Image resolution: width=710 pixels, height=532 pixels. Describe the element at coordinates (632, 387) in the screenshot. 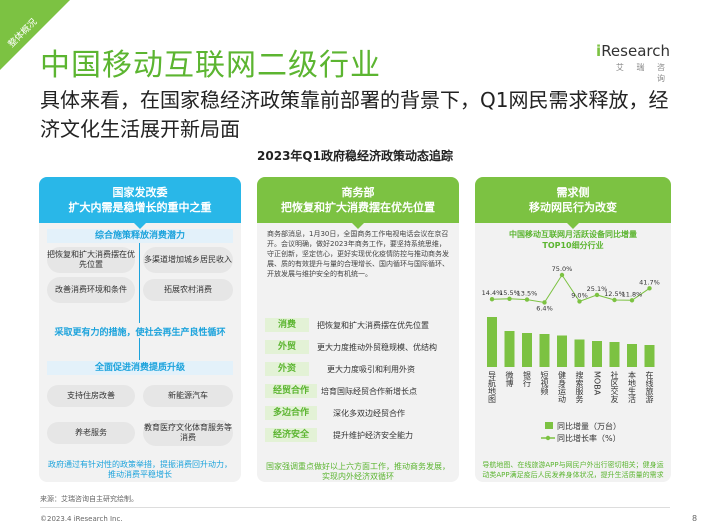

I see `category-label-8: 本地生活` at that location.